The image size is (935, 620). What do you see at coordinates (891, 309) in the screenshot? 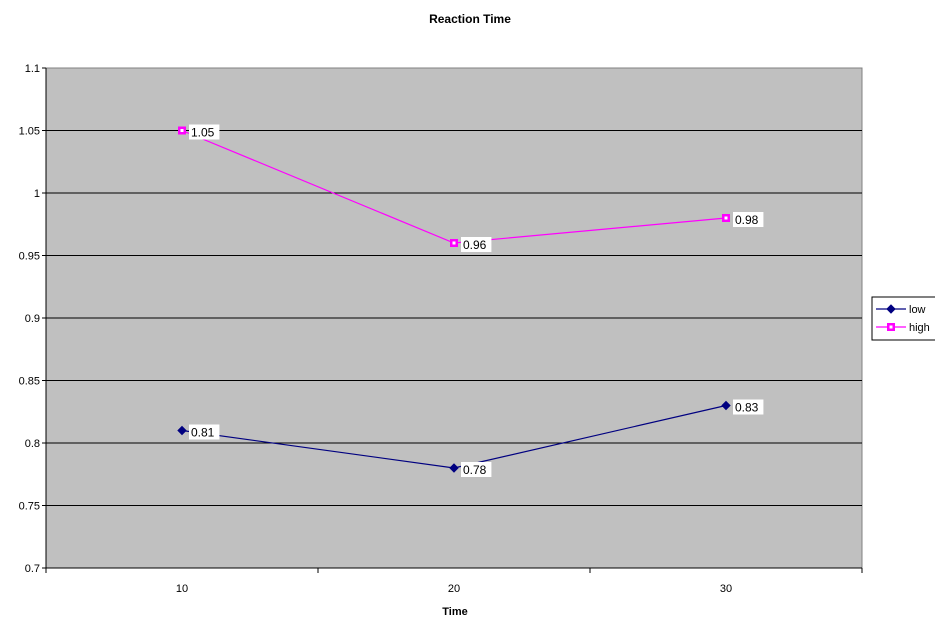
I see `legend-marker` at bounding box center [891, 309].